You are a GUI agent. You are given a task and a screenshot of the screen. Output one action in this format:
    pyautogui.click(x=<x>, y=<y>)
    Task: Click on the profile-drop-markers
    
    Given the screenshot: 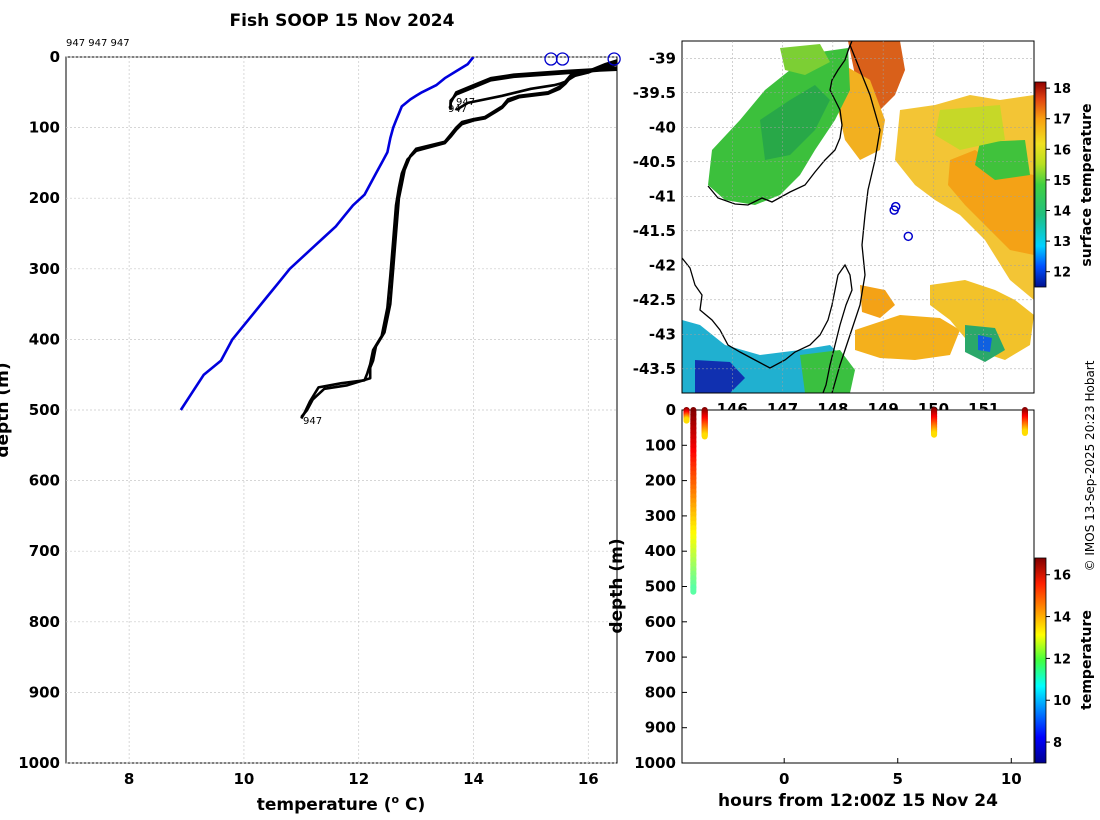 What is the action you would take?
    pyautogui.click(x=582, y=59)
    